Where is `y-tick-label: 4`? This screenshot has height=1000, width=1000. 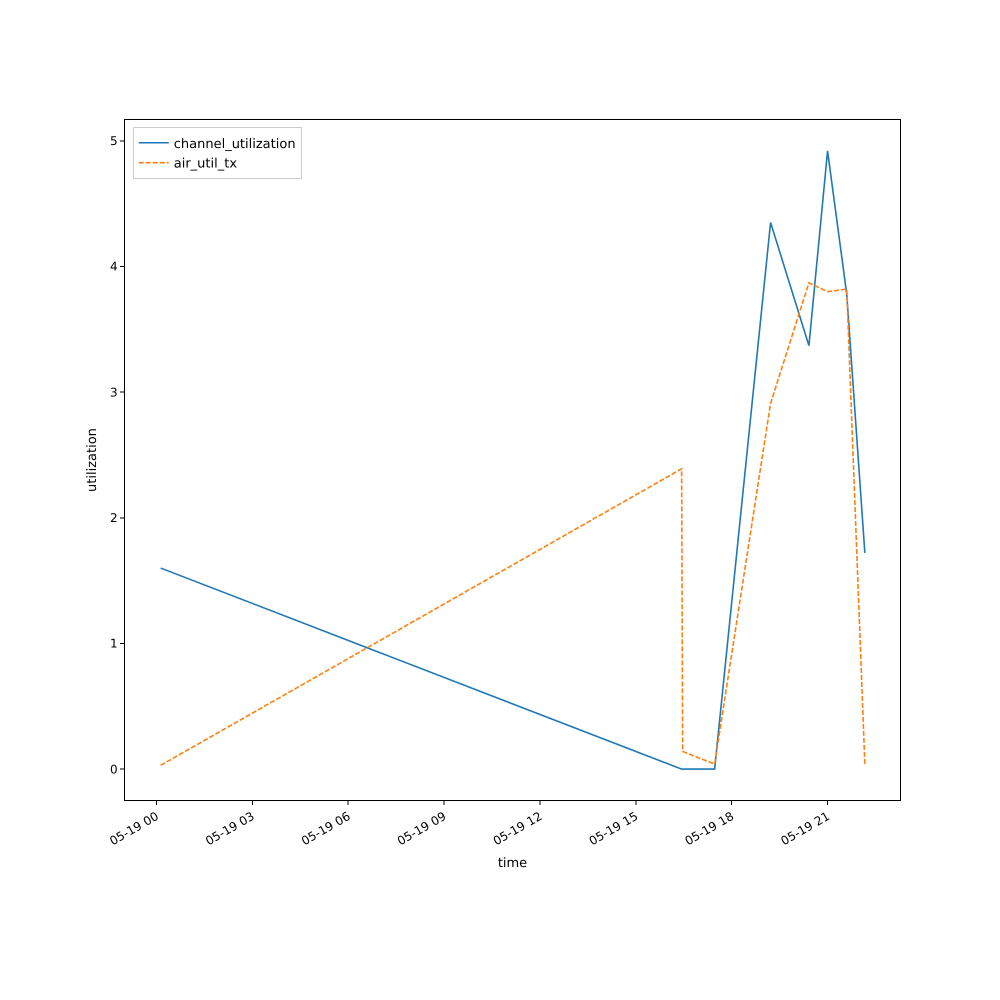 y-tick-label: 4 is located at coordinates (114, 267).